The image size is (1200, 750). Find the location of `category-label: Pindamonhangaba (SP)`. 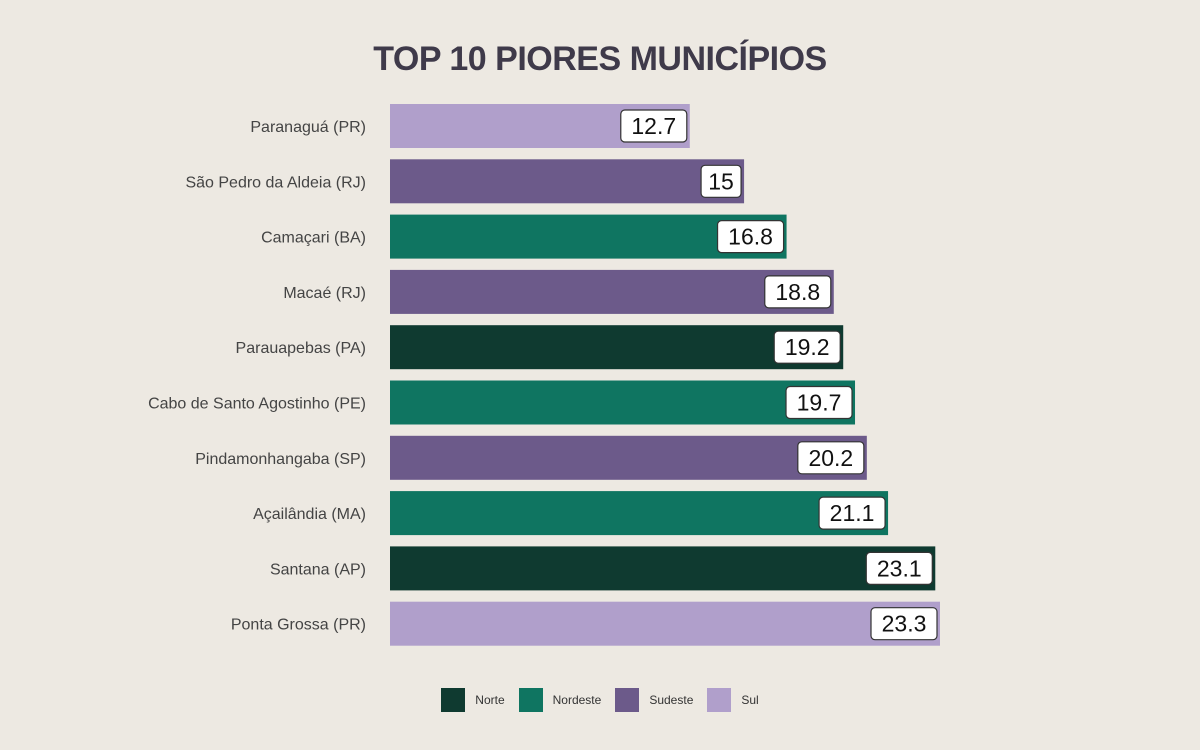

category-label: Pindamonhangaba (SP) is located at coordinates (280, 459).